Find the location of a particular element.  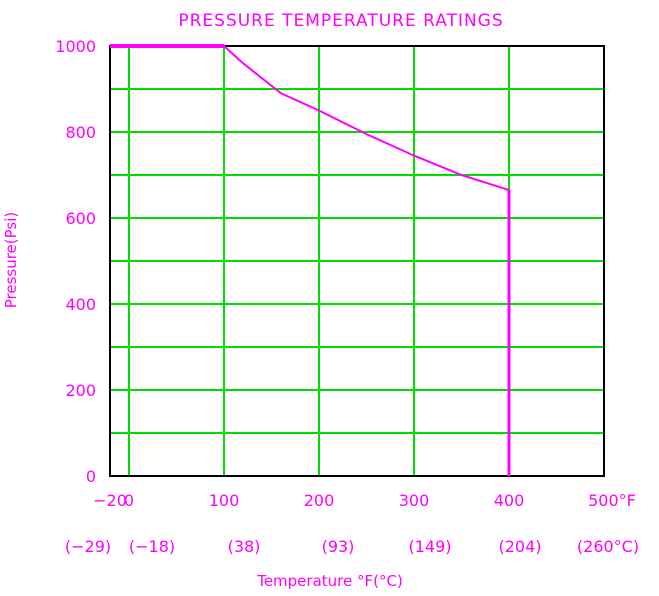

x-tick-labels-celsius: (−29) (−18) (38) (93) (149) (204) (260°C) is located at coordinates (352, 546).